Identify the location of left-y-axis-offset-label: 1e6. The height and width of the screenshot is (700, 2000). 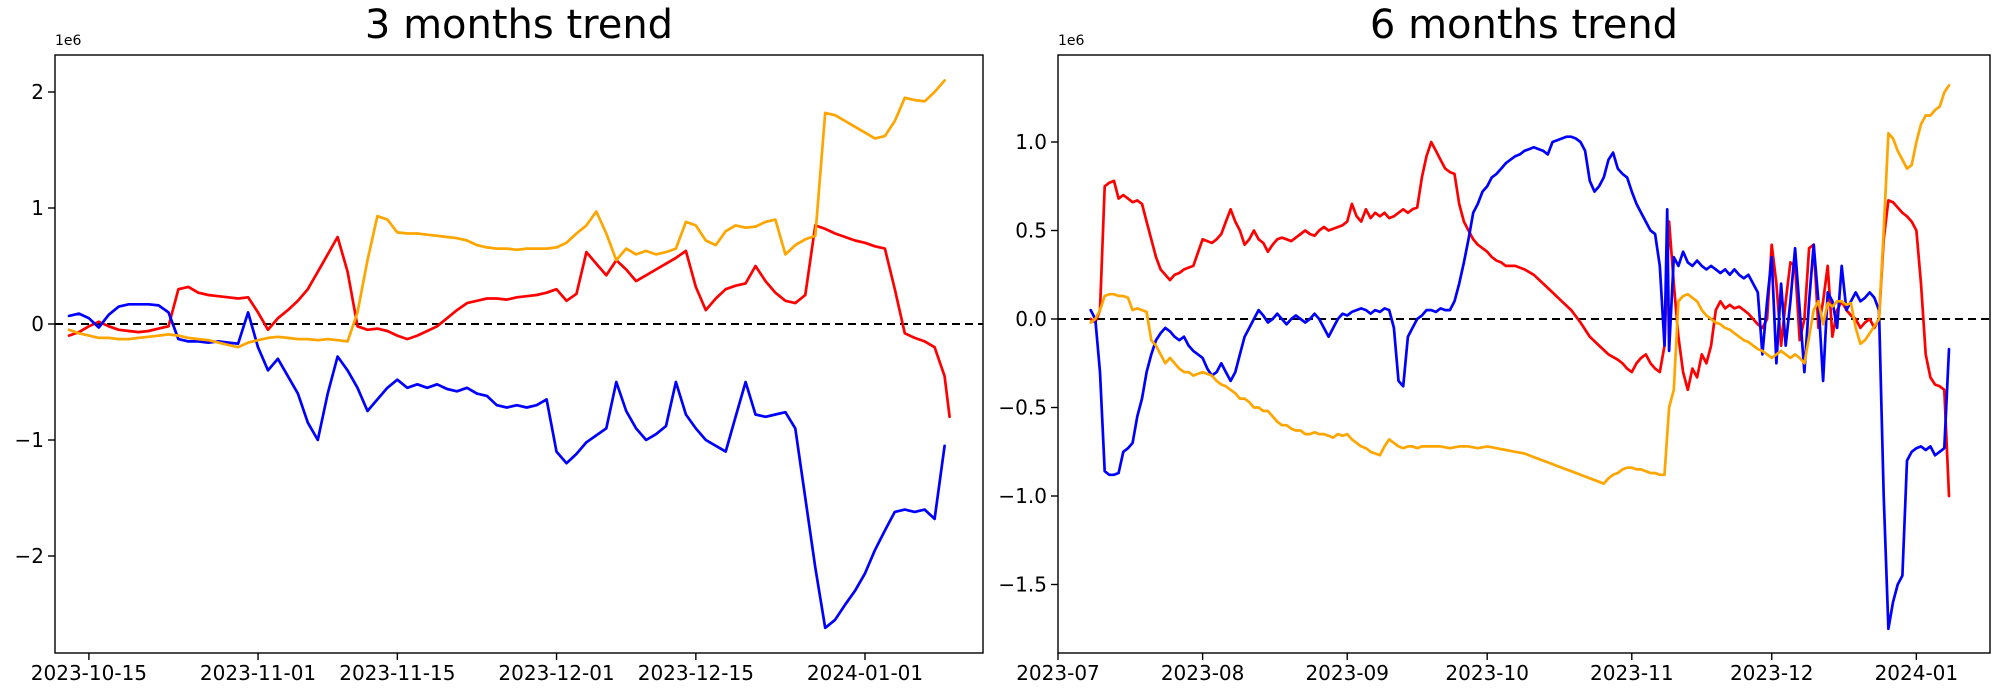
(68, 41).